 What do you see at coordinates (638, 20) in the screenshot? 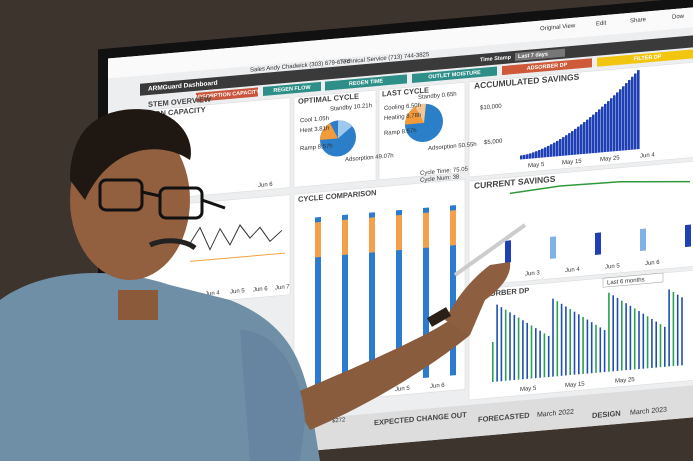
I see `toolbar-item: Share` at bounding box center [638, 20].